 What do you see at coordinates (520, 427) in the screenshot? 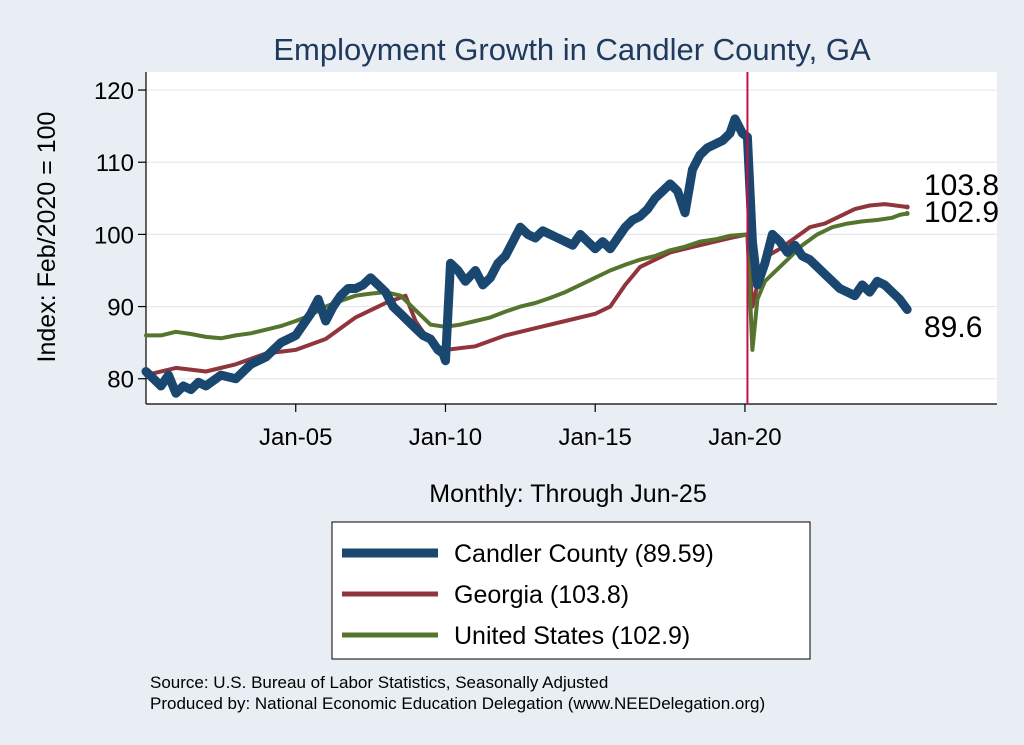
I see `x-ticks: Jan-05 Jan-10 Jan-15 Jan-20` at bounding box center [520, 427].